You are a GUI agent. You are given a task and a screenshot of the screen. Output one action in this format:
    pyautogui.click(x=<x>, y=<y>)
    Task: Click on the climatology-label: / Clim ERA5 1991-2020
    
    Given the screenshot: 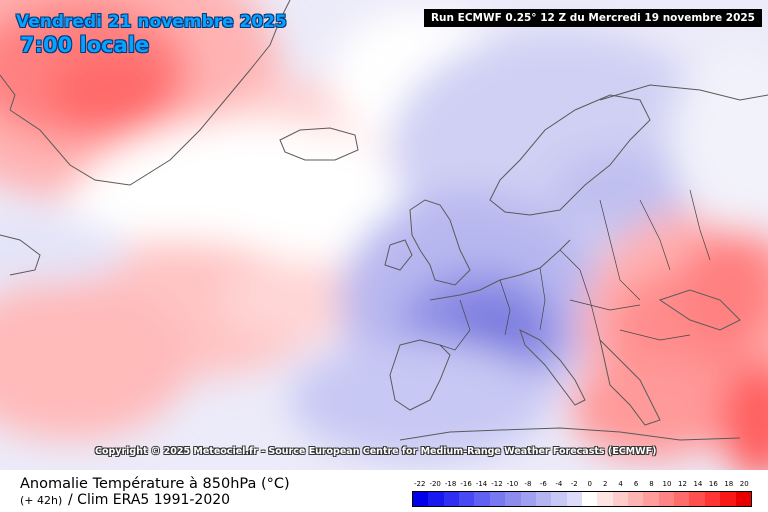 What is the action you would take?
    pyautogui.click(x=149, y=500)
    